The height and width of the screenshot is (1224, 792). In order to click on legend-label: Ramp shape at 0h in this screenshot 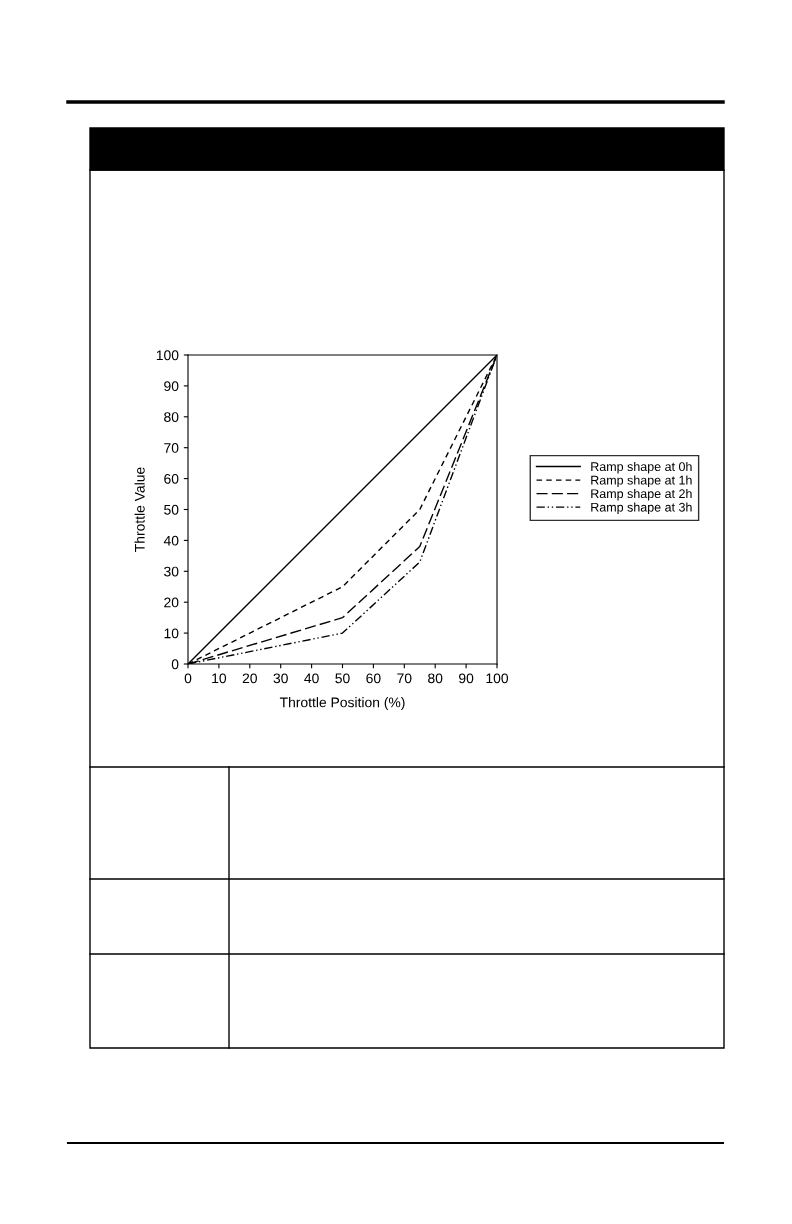, I will do `click(641, 467)`.